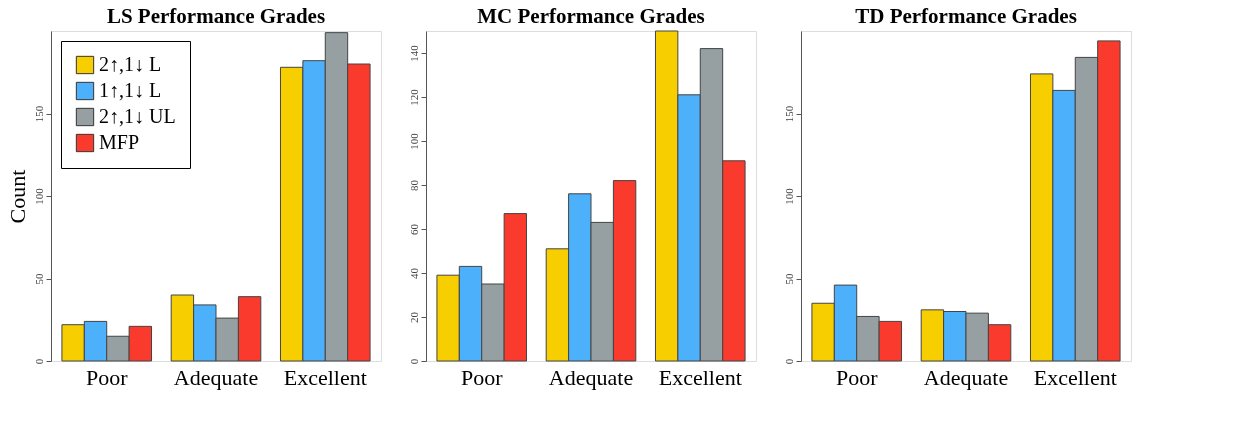 Image resolution: width=1244 pixels, height=446 pixels. What do you see at coordinates (17, 196) in the screenshot?
I see `y-axis-title: Count` at bounding box center [17, 196].